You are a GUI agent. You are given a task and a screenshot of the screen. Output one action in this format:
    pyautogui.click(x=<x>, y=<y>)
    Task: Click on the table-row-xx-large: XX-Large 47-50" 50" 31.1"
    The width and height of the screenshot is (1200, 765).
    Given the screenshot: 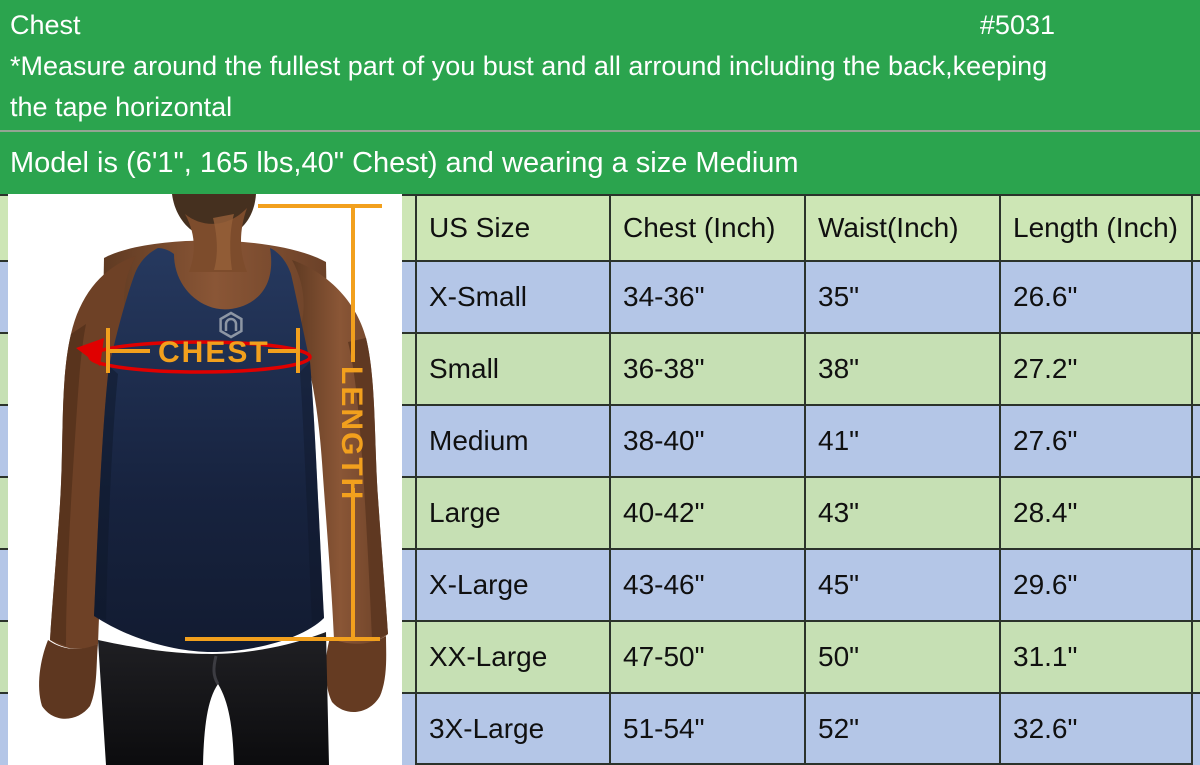 What is the action you would take?
    pyautogui.click(x=804, y=658)
    